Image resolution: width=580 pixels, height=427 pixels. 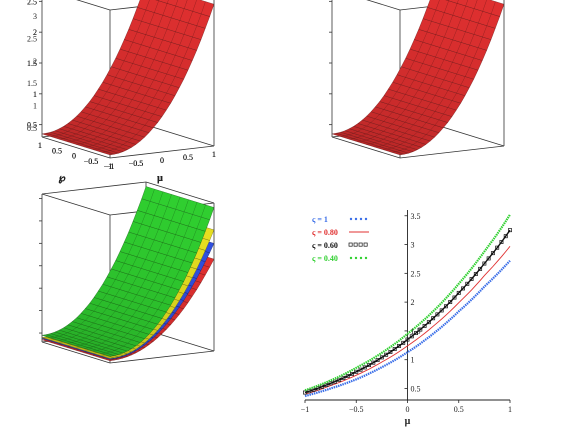 I want to click on surface-panel-bottom-left, so click(x=127, y=272).